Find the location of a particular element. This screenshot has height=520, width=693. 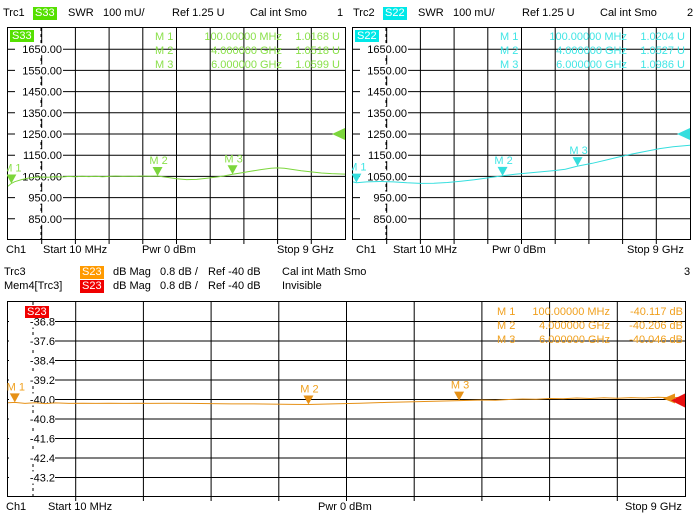

marker-readout-value: -40.206 dB is located at coordinates (656, 326).